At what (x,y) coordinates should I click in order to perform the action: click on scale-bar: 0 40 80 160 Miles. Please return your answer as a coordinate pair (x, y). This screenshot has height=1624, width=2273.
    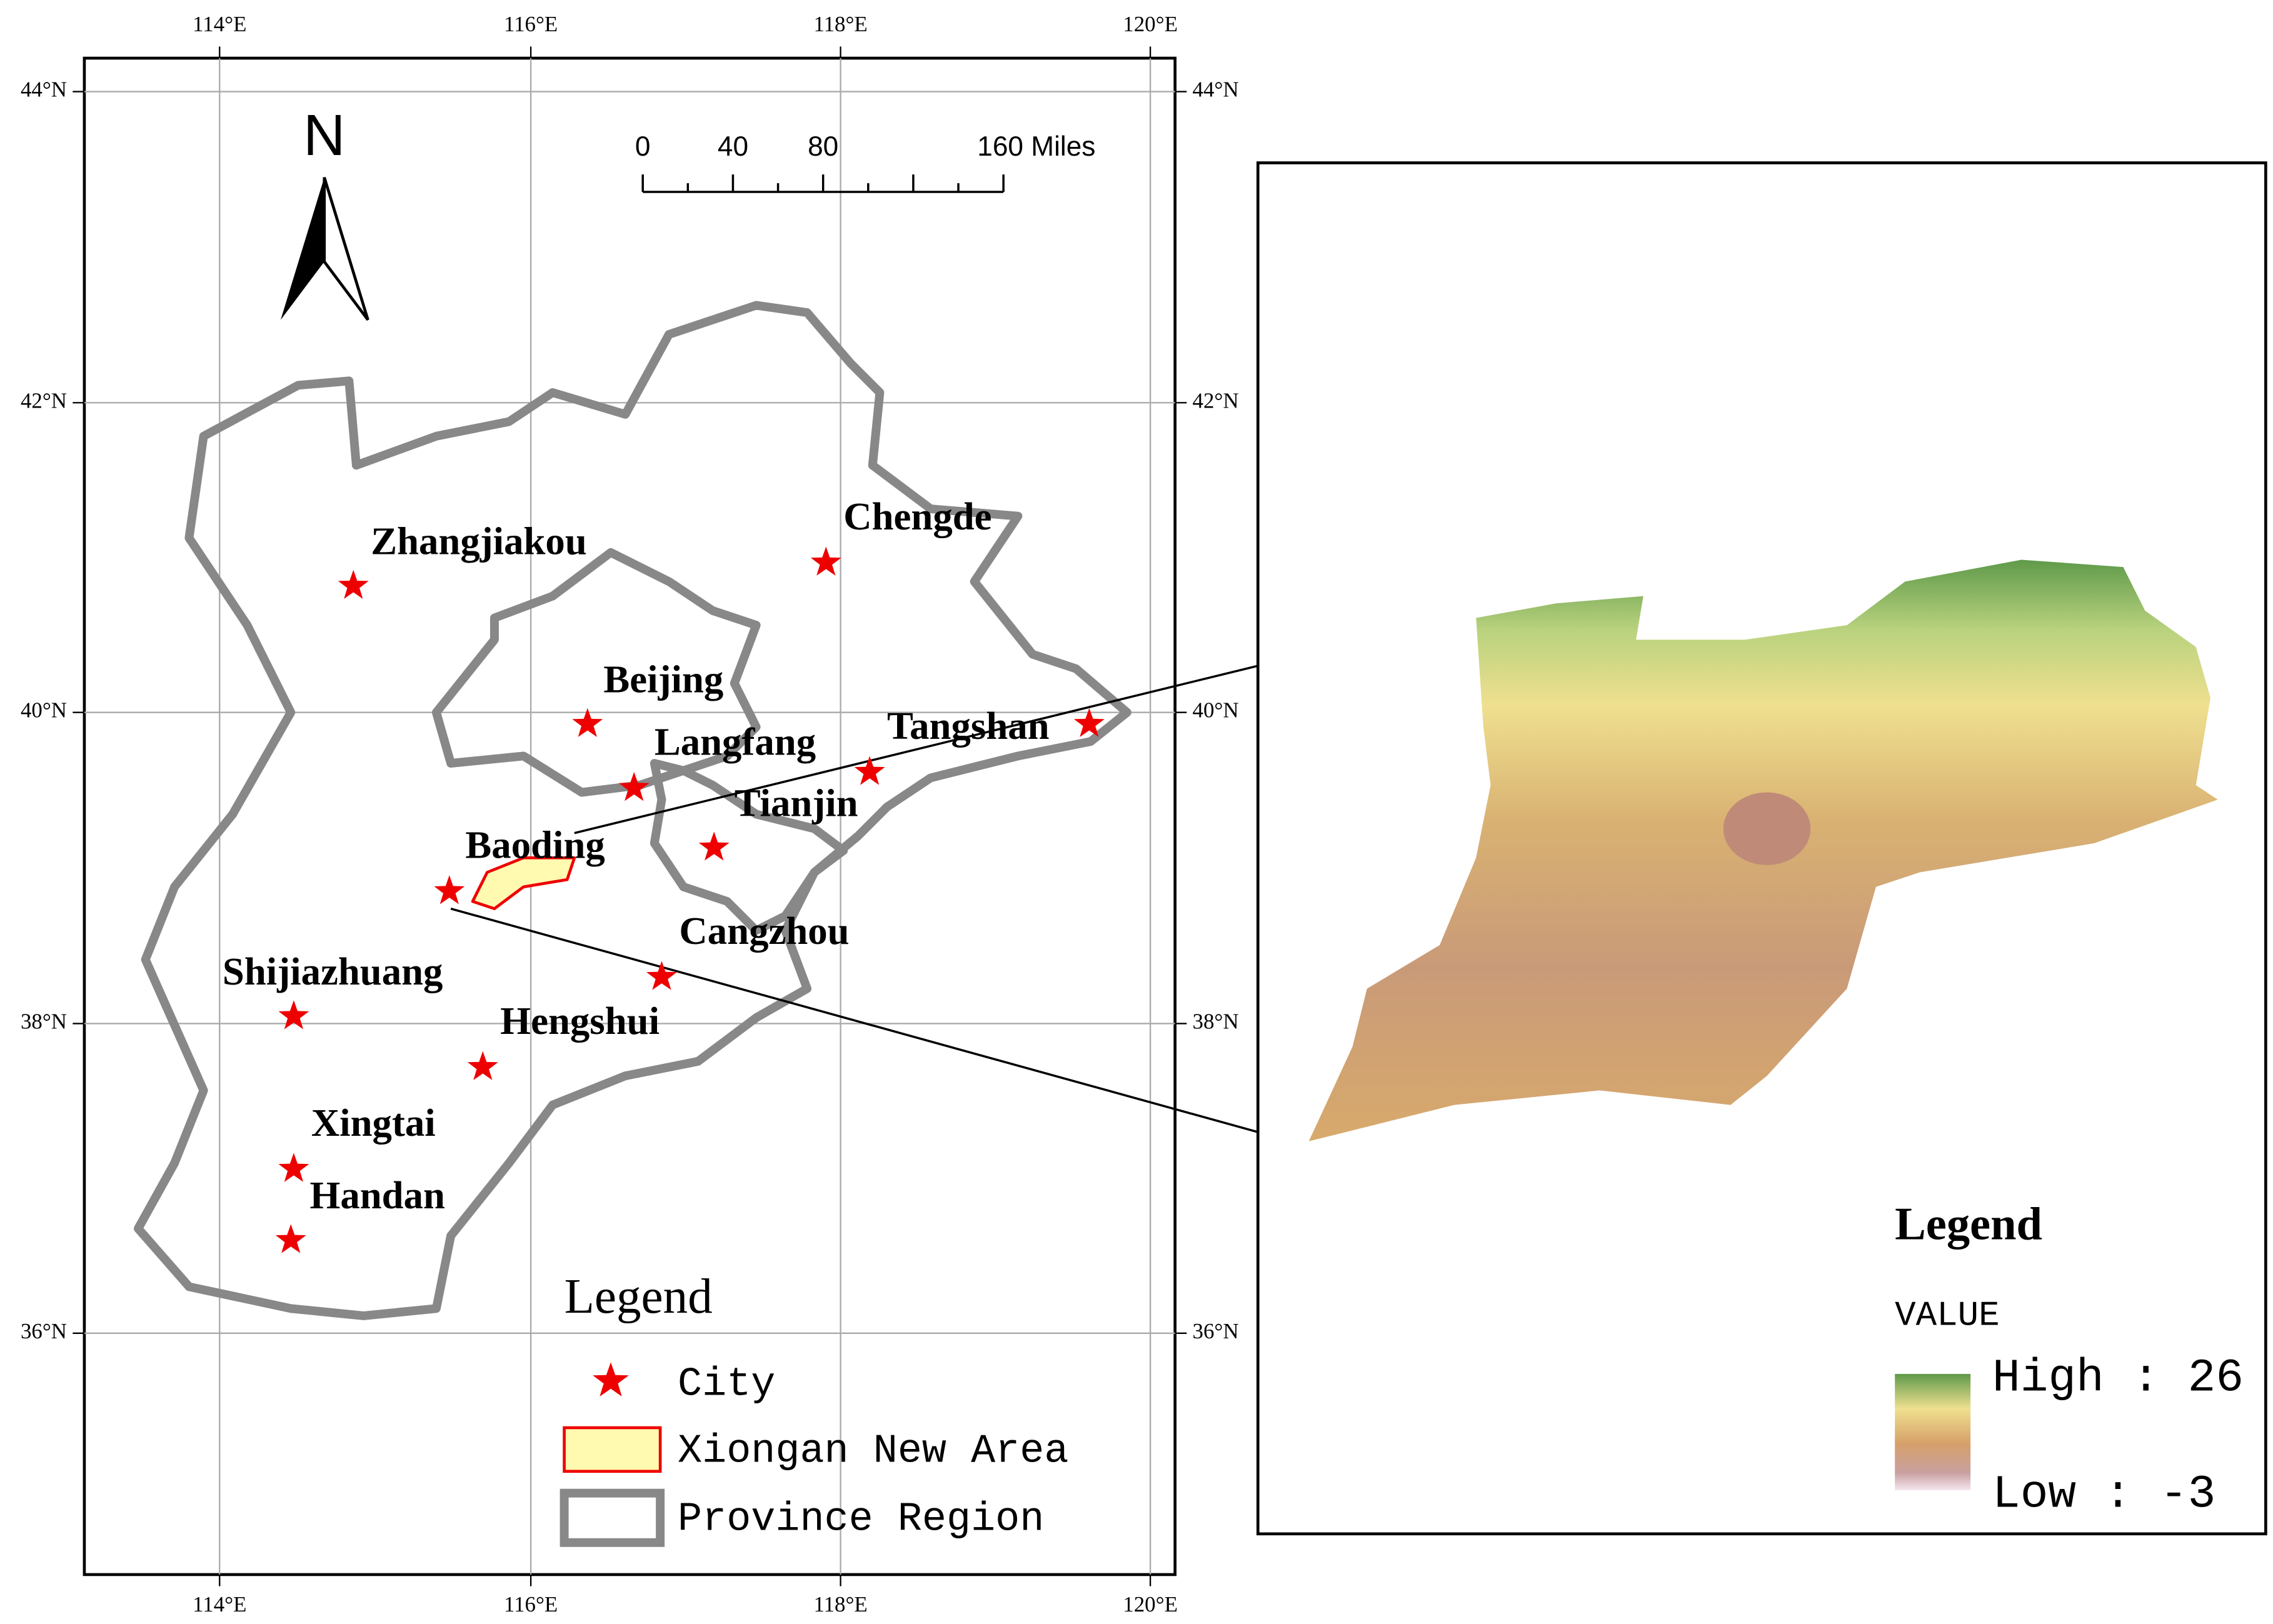
    Looking at the image, I should click on (865, 162).